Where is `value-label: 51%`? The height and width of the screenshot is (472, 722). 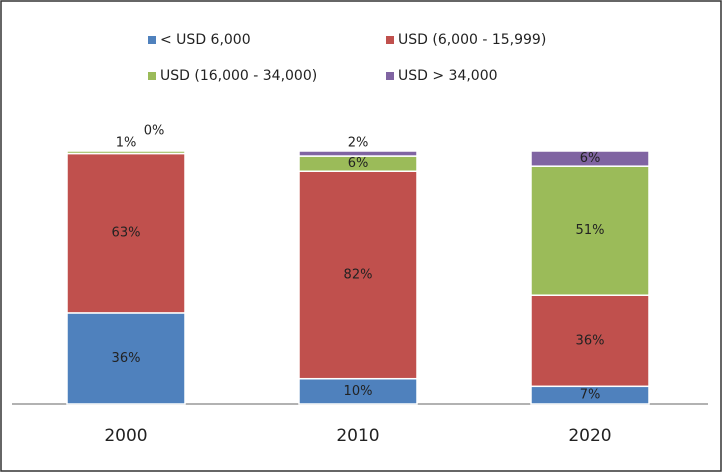
value-label: 51% is located at coordinates (590, 230).